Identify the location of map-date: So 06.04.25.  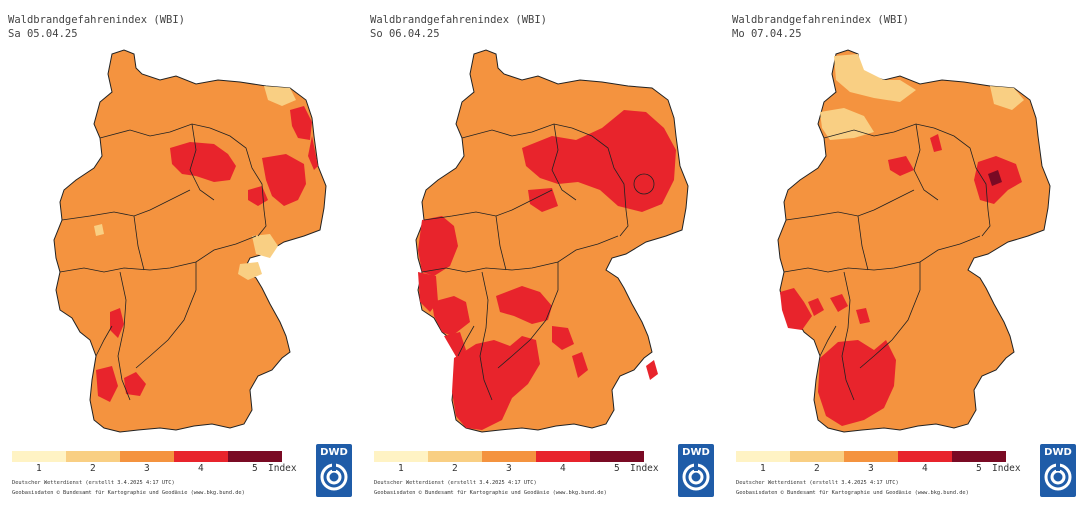
(405, 34).